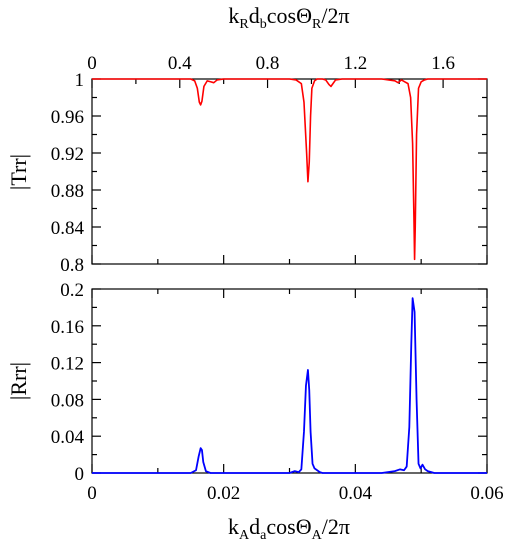 Image resolution: width=516 pixels, height=550 pixels. What do you see at coordinates (72, 290) in the screenshot?
I see `bottom-ytick-label: 0.2` at bounding box center [72, 290].